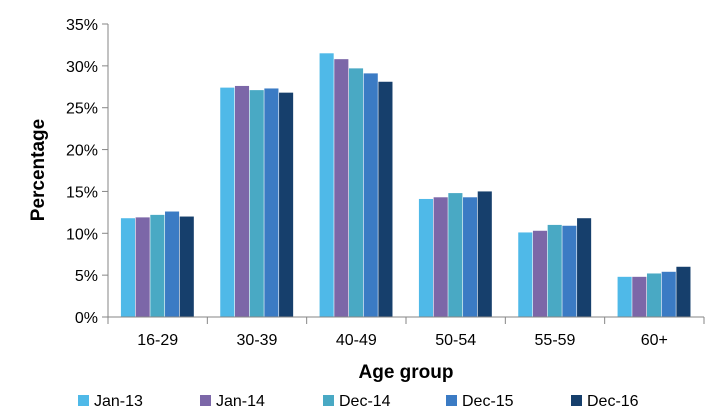 This screenshot has width=725, height=418. What do you see at coordinates (654, 340) in the screenshot?
I see `x-tick-label: 60+` at bounding box center [654, 340].